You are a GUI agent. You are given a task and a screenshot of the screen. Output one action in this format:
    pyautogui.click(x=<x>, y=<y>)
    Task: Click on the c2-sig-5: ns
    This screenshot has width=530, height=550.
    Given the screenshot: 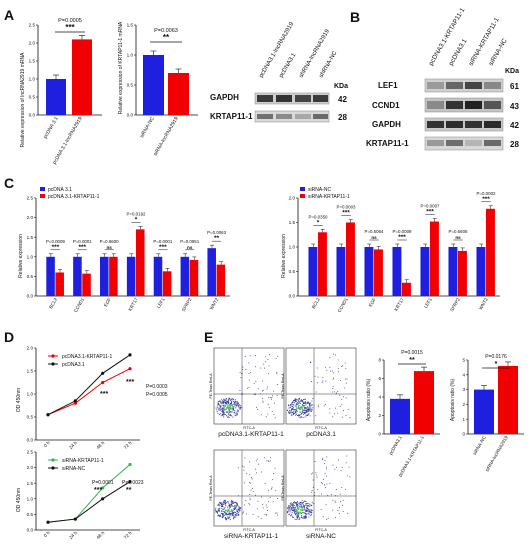 What is the action you would take?
    pyautogui.click(x=458, y=237)
    